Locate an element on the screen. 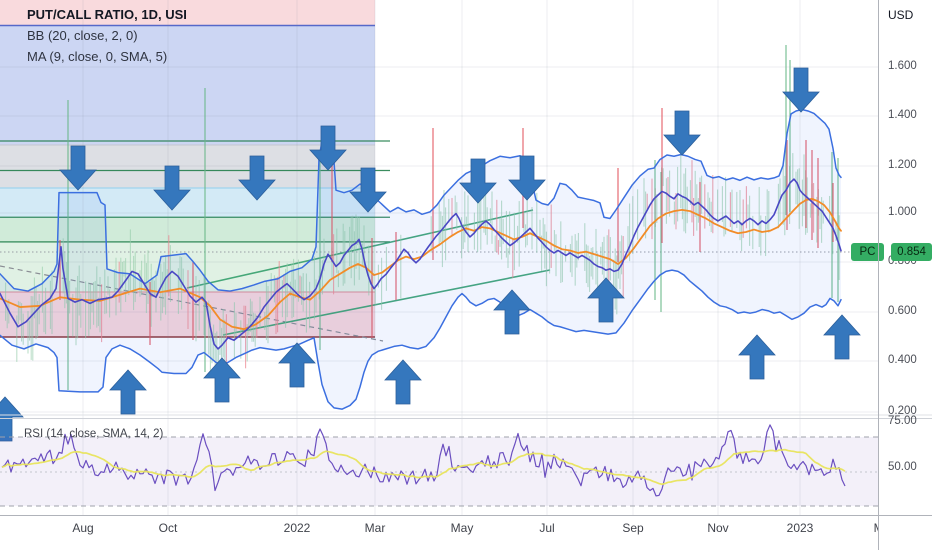  time-tick-label: May is located at coordinates (462, 528).